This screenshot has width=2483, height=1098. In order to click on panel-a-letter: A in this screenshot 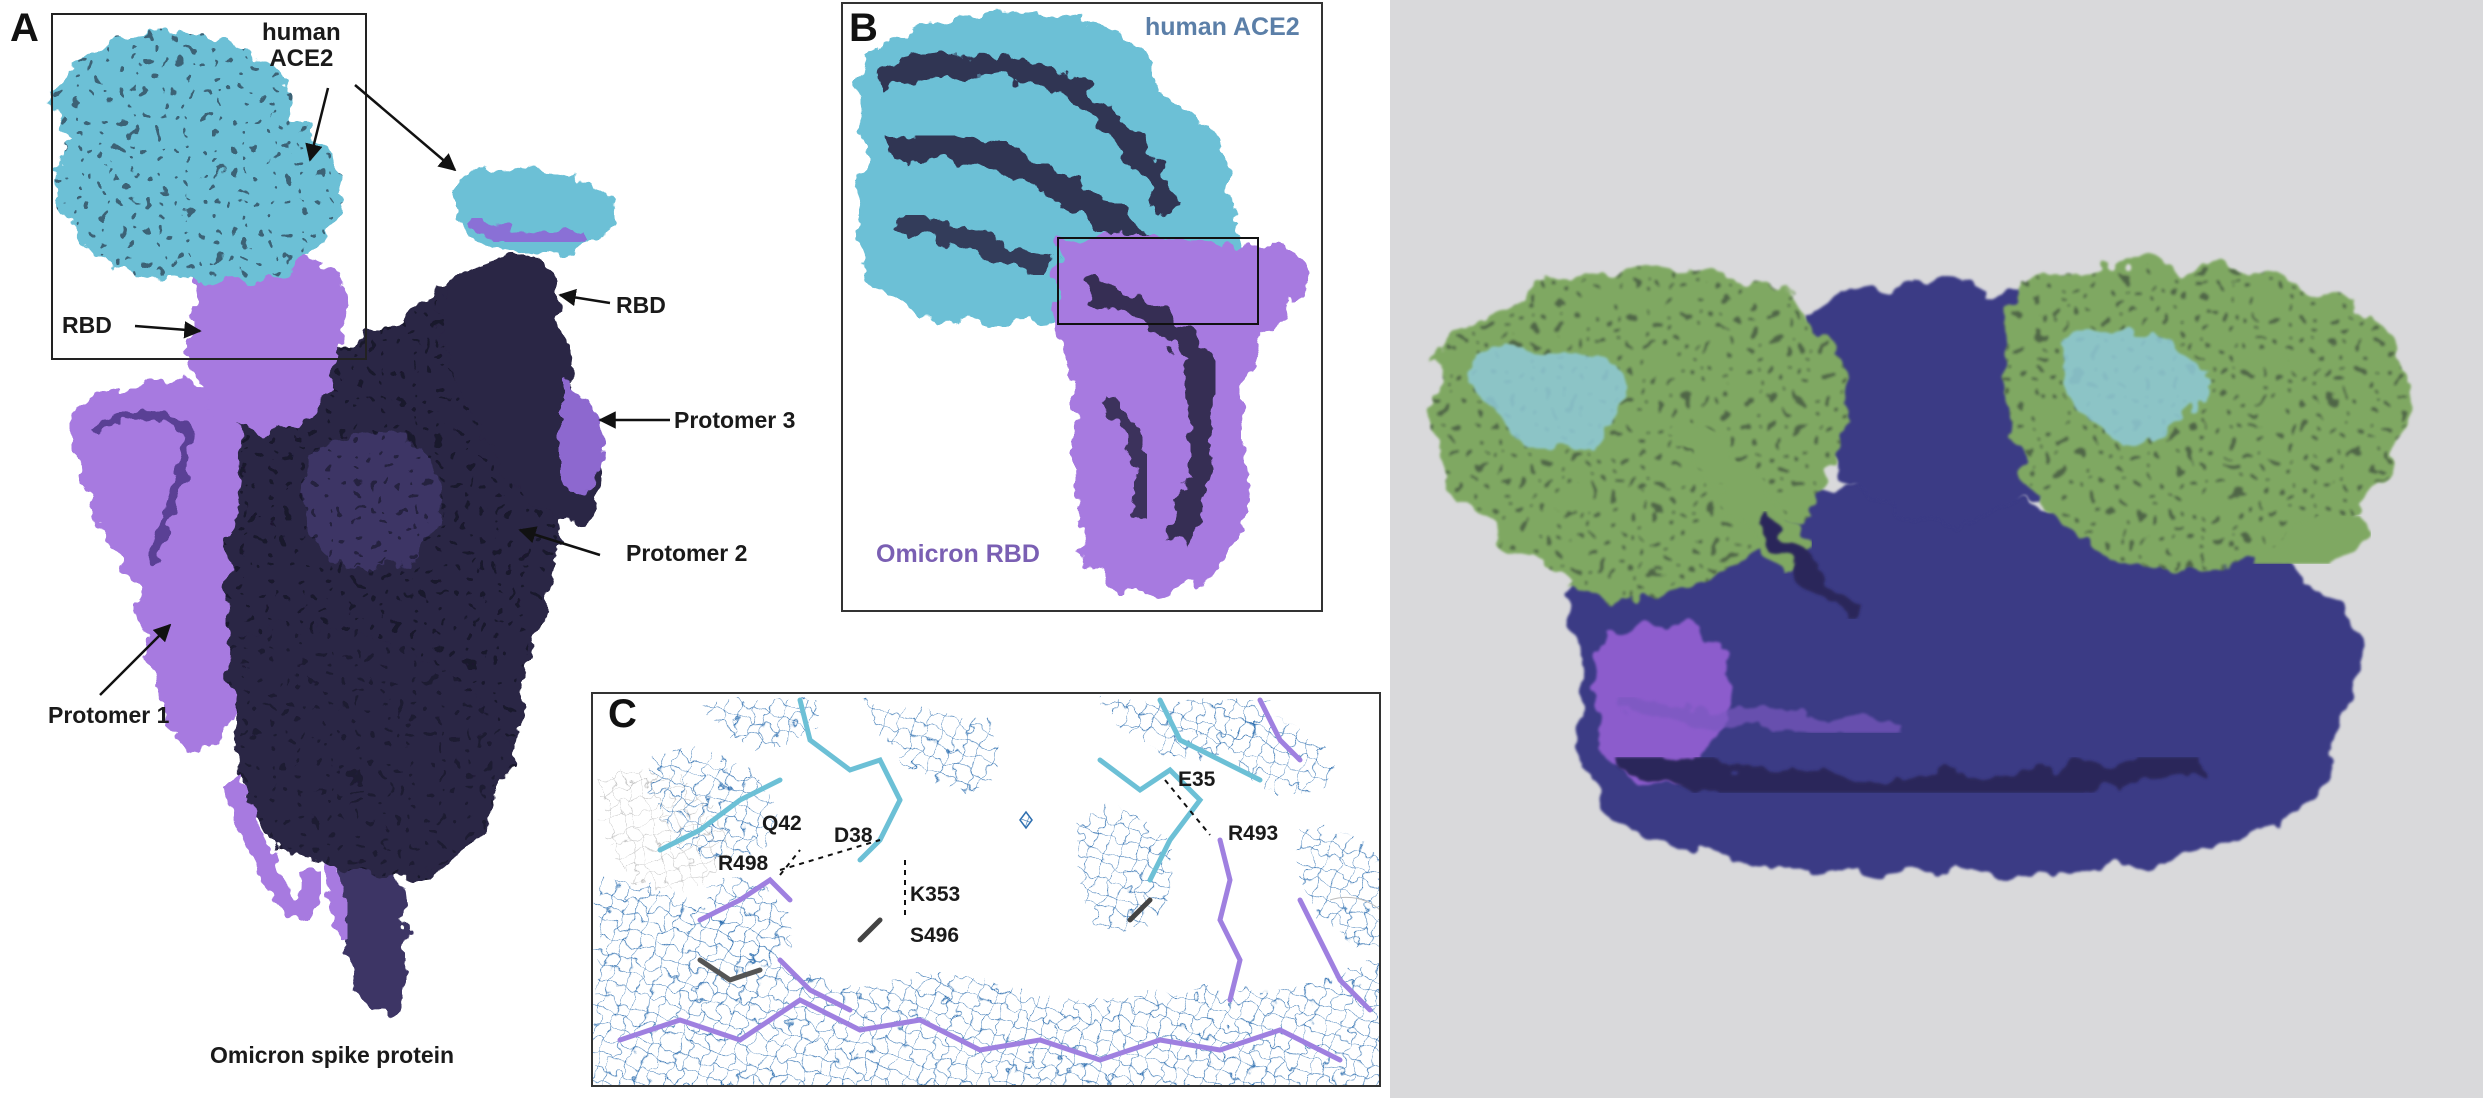, I will do `click(24, 28)`.